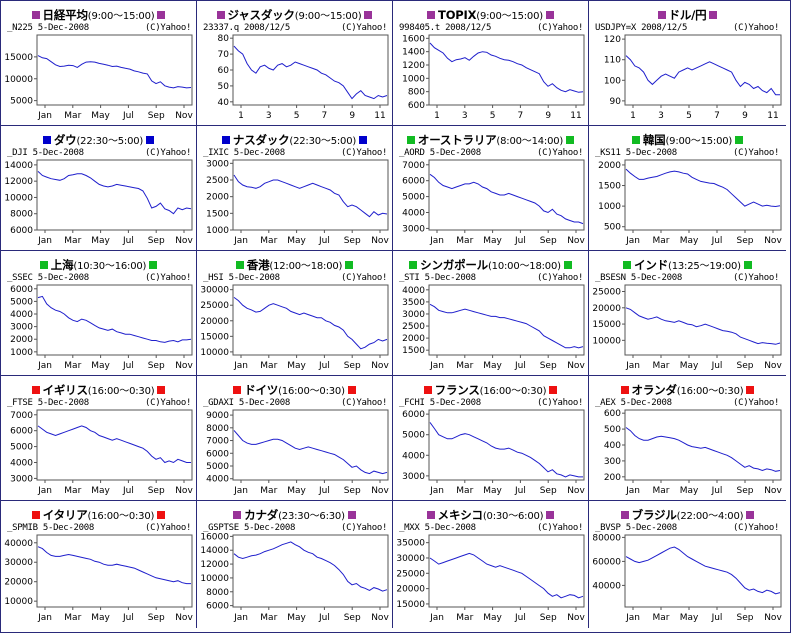 This screenshot has width=791, height=633. I want to click on chart-title: 韓国(9:00～15:00), so click(687, 140).